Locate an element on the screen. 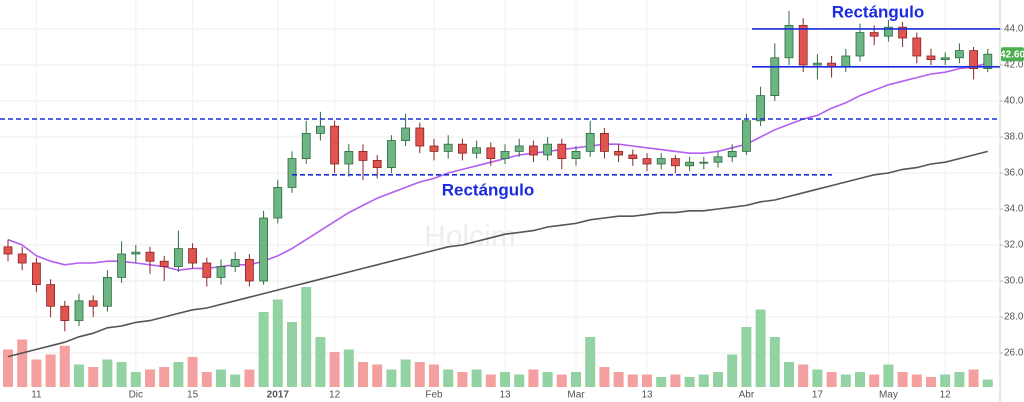  y-tick-label: 26.00 is located at coordinates (1014, 353).